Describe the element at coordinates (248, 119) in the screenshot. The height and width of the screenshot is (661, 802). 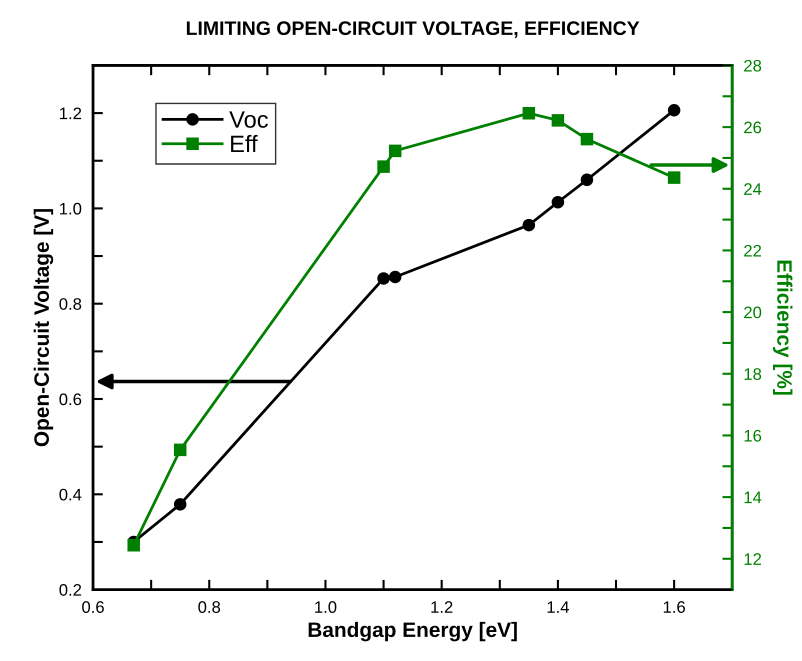
I see `legend-label: Voc` at that location.